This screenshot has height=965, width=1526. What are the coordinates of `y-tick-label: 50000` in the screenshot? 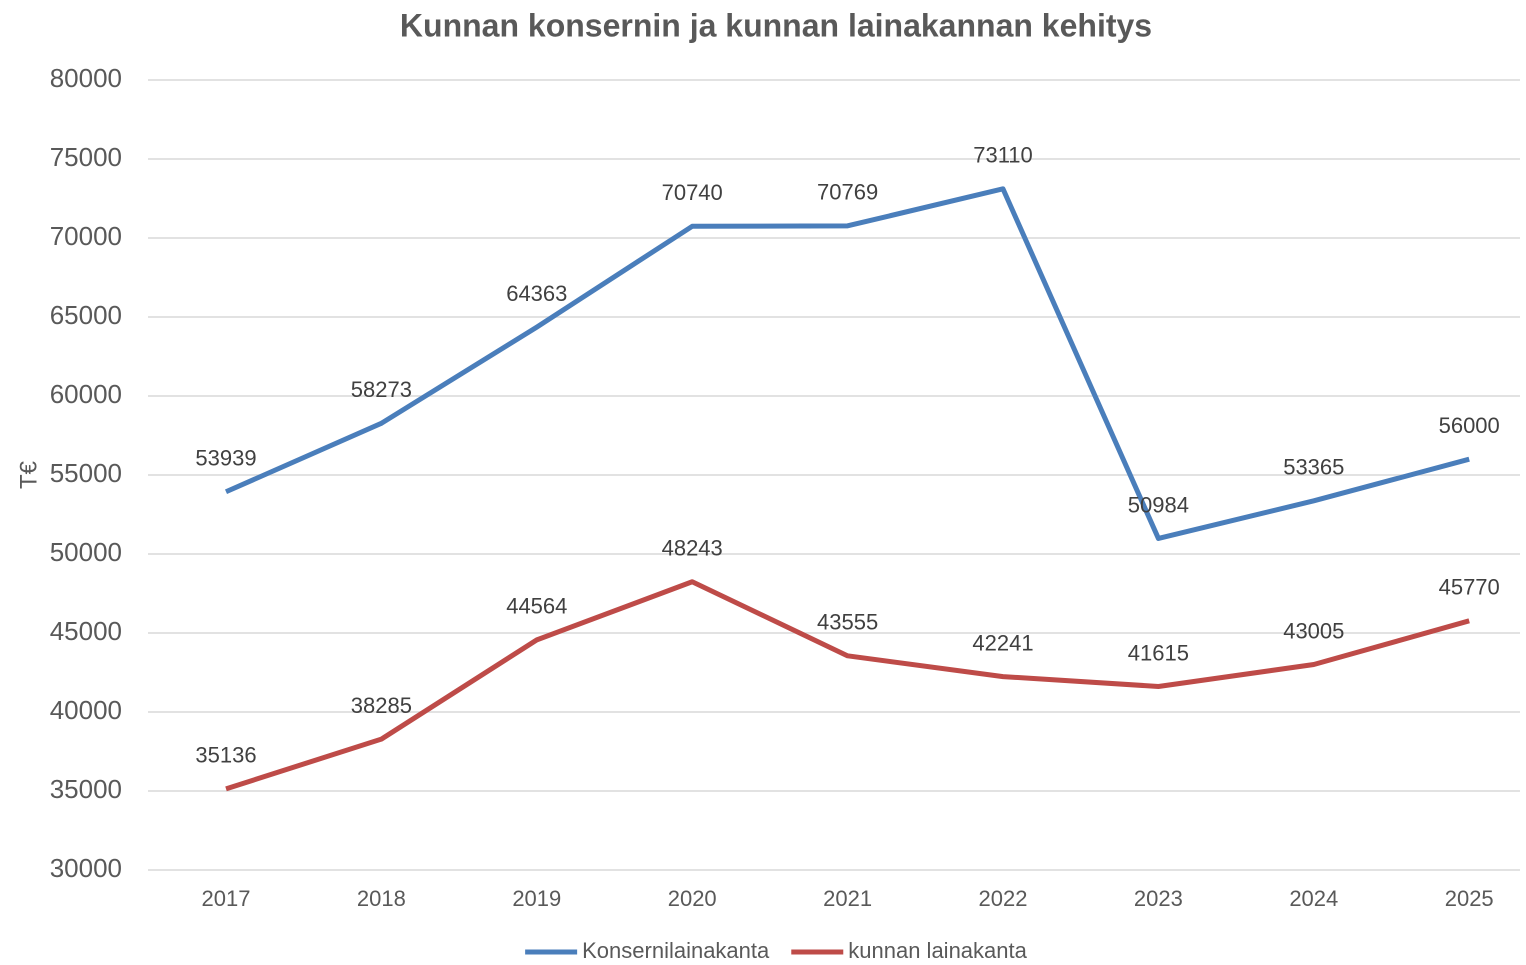 It's located at (86, 552).